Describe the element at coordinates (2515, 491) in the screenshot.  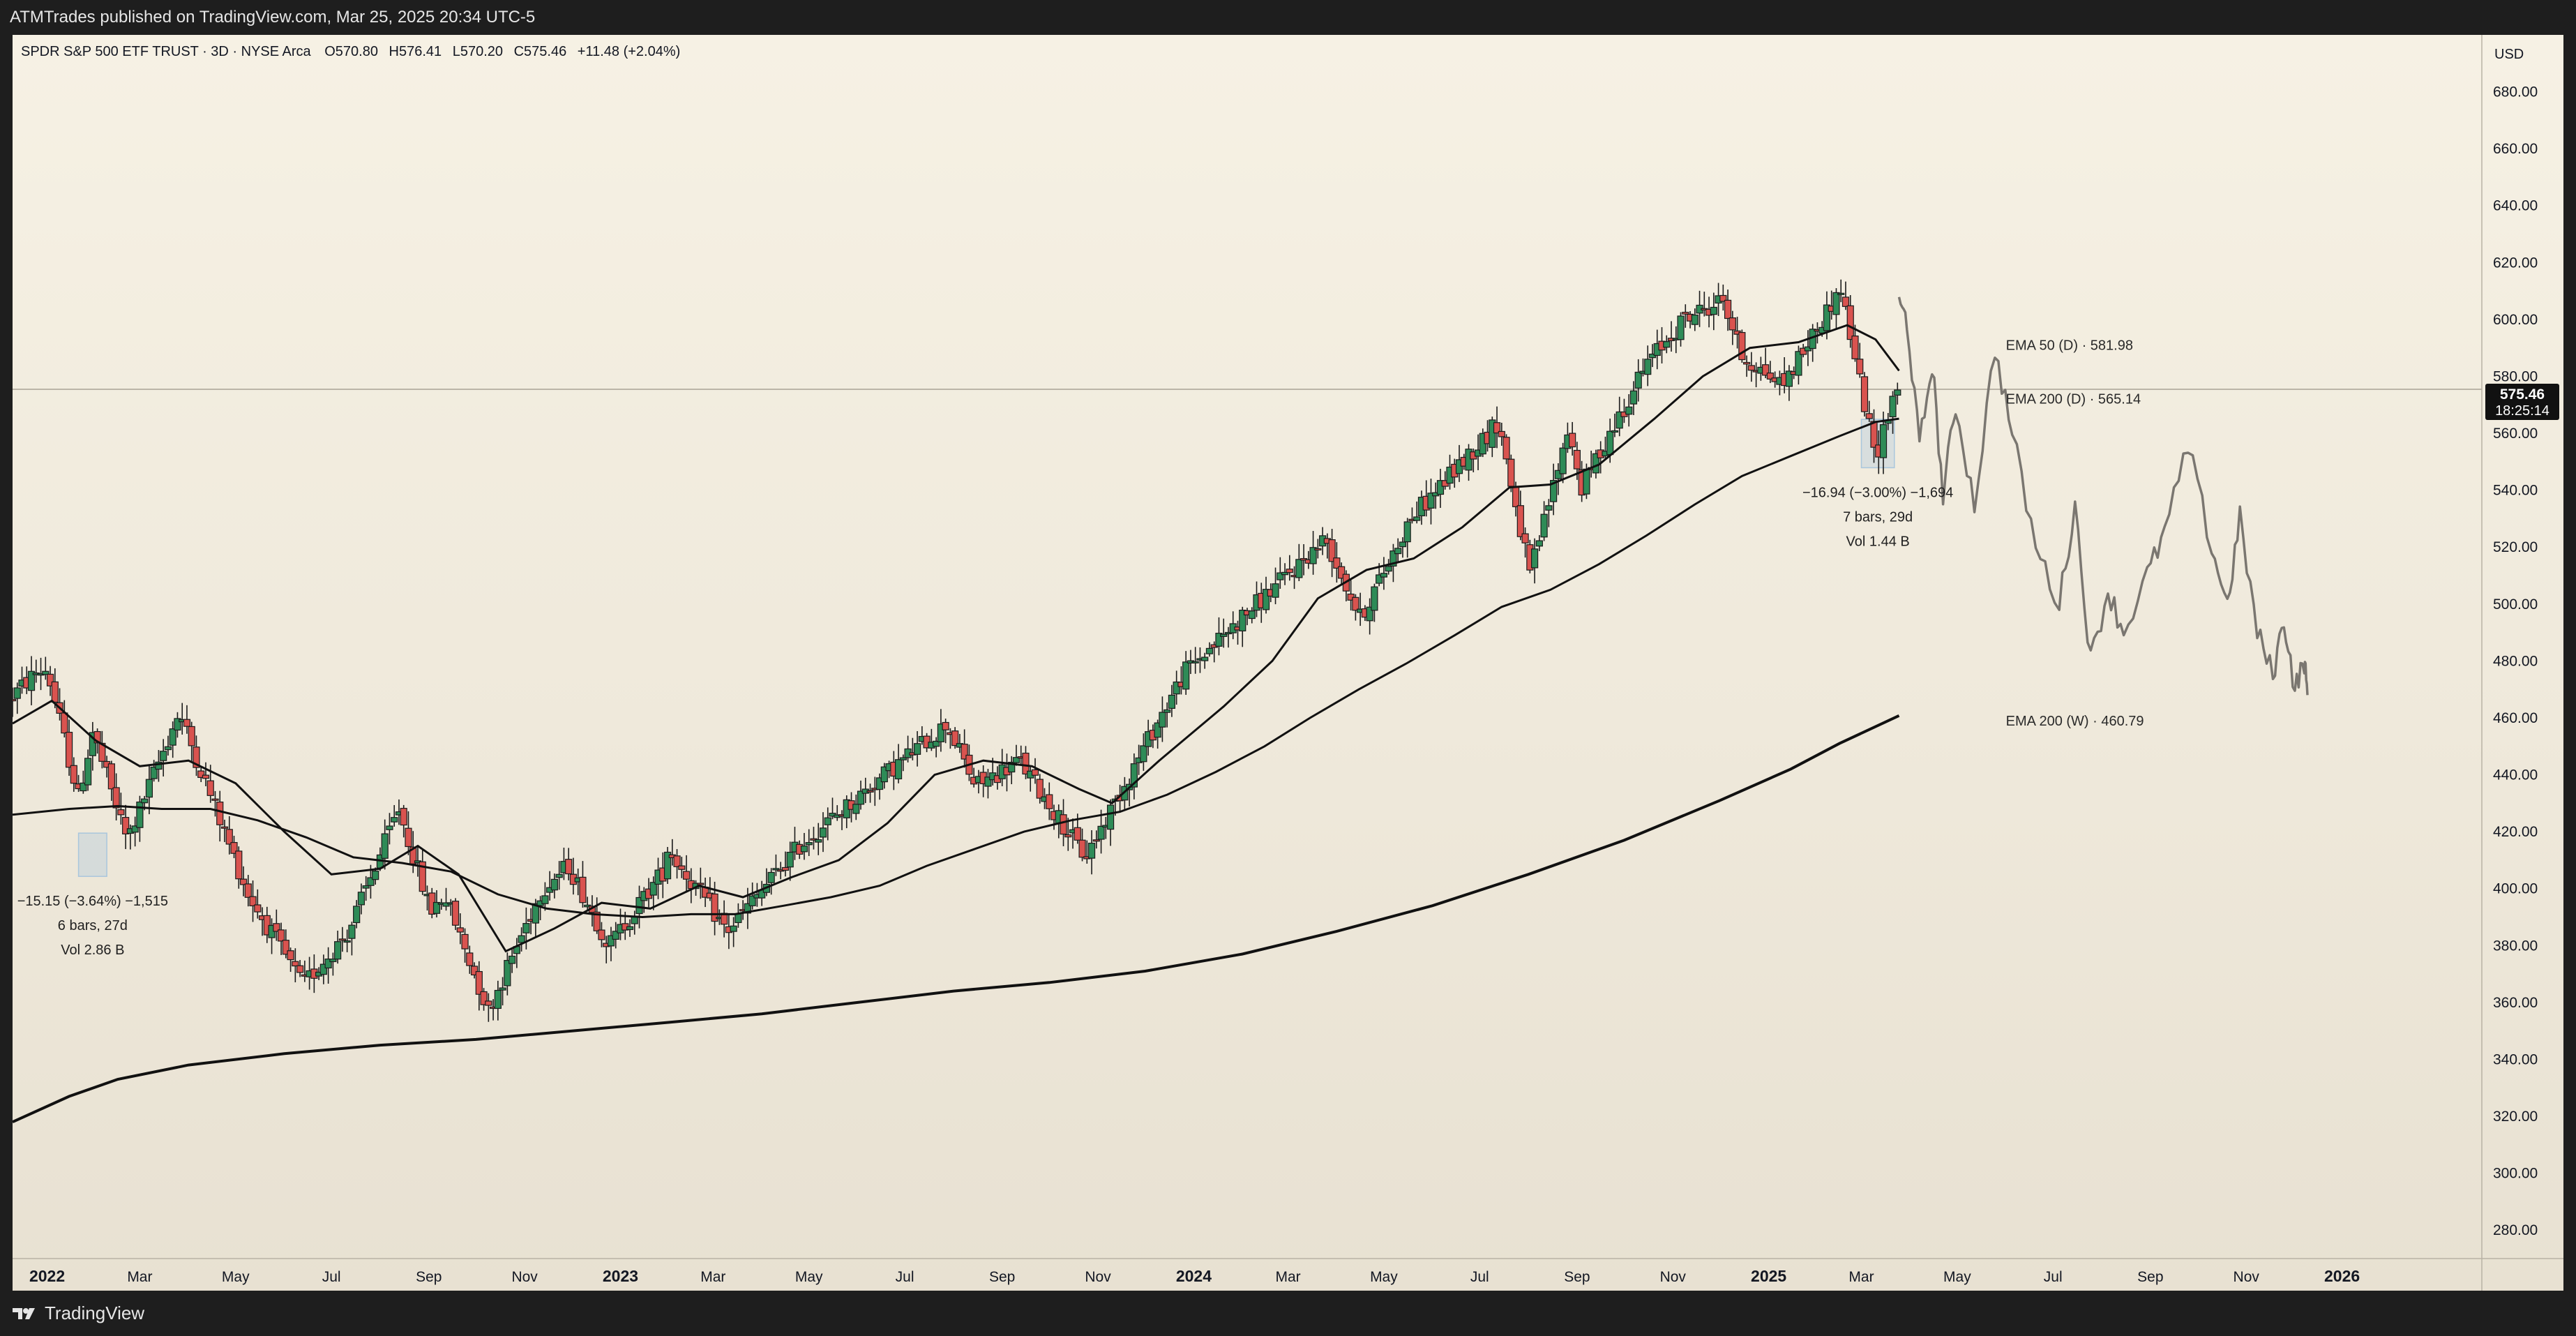
I see `price-tick-label: 540.00` at that location.